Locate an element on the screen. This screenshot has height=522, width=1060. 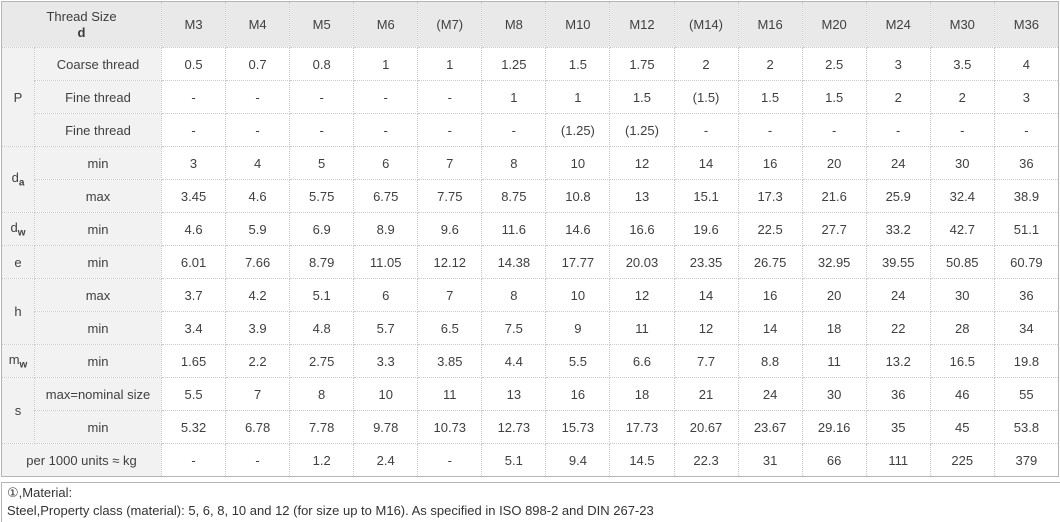
row-label: Coarse thread is located at coordinates (98, 64).